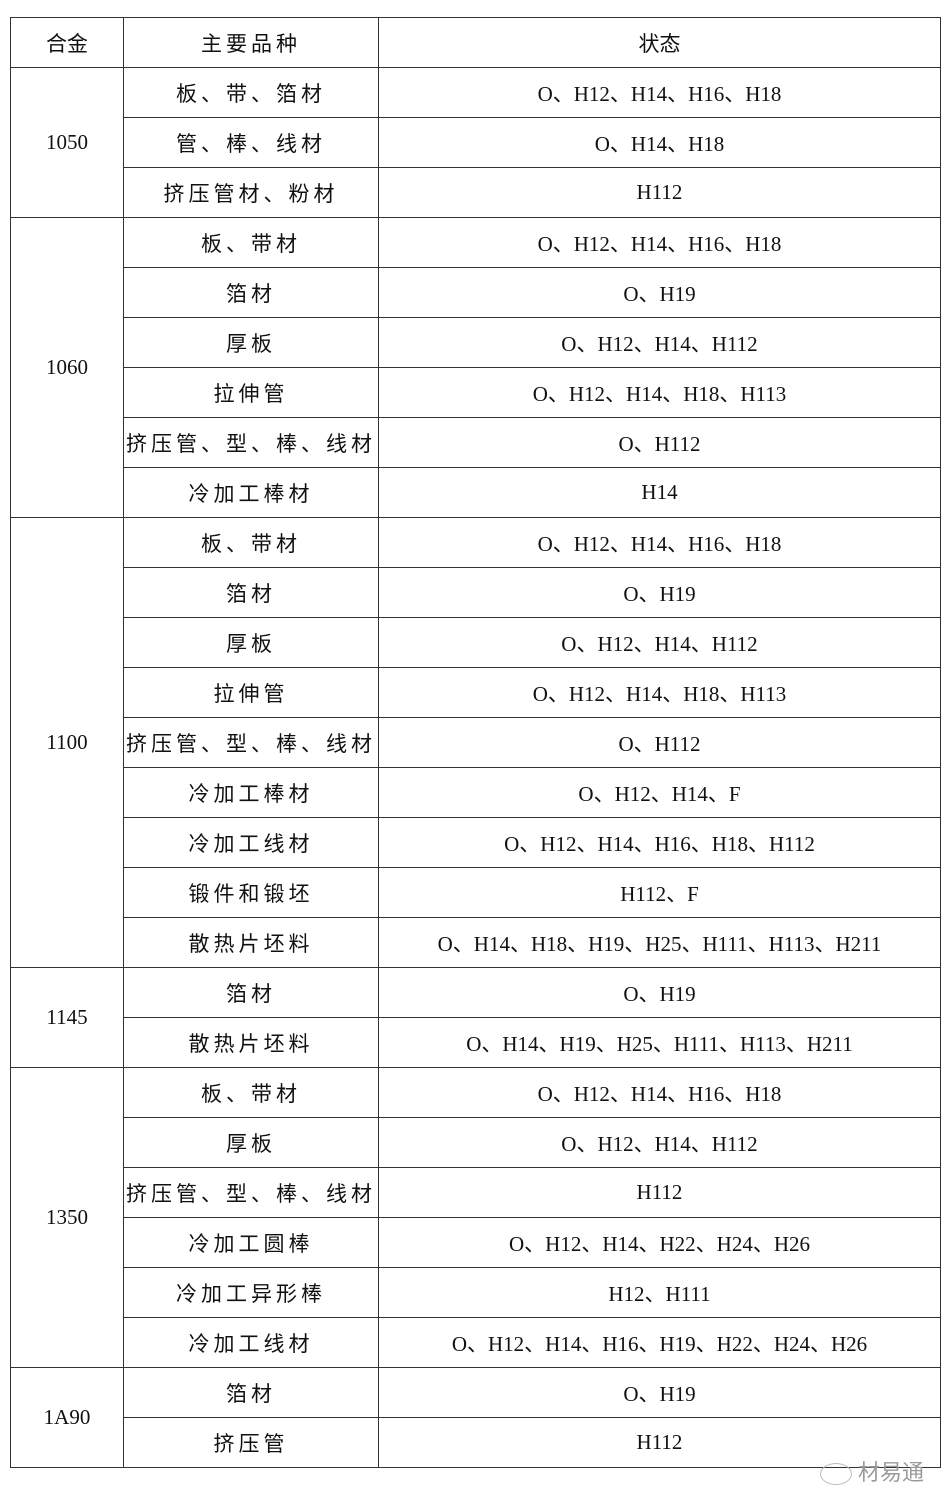 The width and height of the screenshot is (952, 1510). Describe the element at coordinates (659, 842) in the screenshot. I see `temper-cell: O、H12、H14、H16、H18、H112` at that location.